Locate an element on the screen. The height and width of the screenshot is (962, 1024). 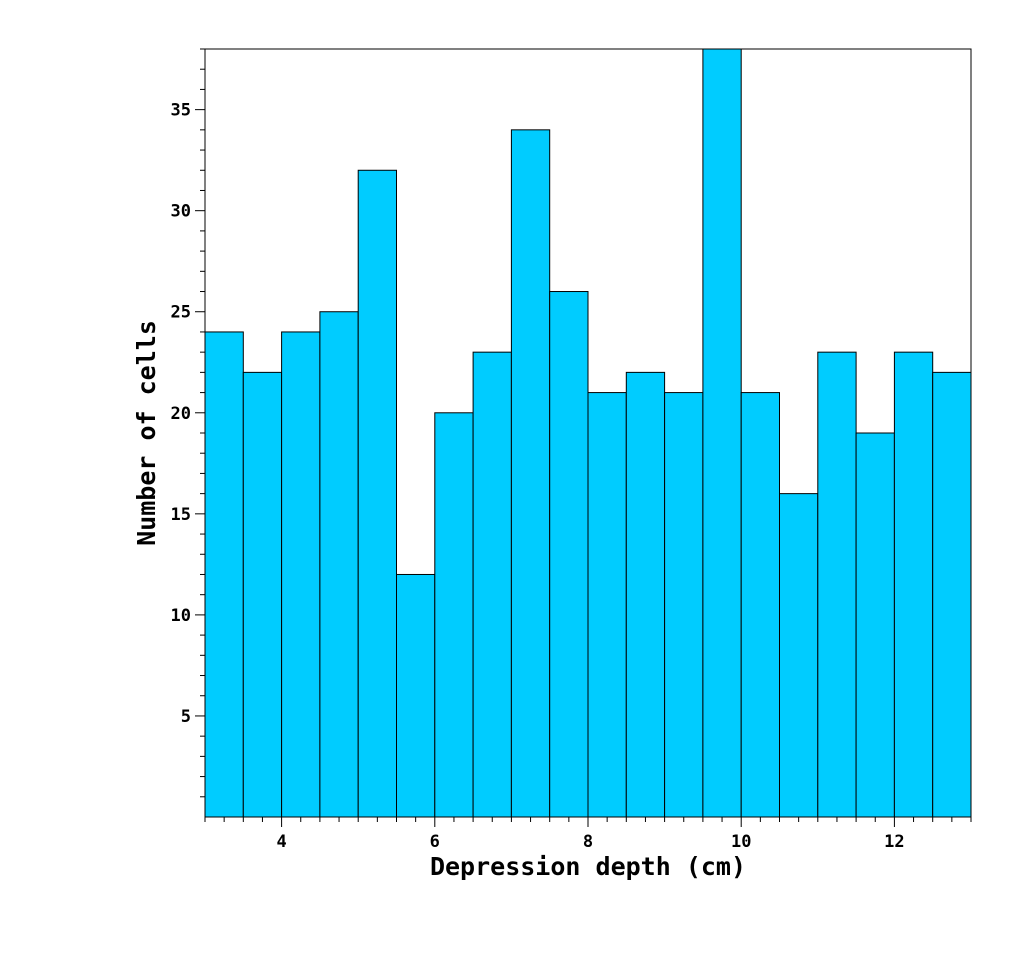
x-tick-label: 12 is located at coordinates (894, 842).